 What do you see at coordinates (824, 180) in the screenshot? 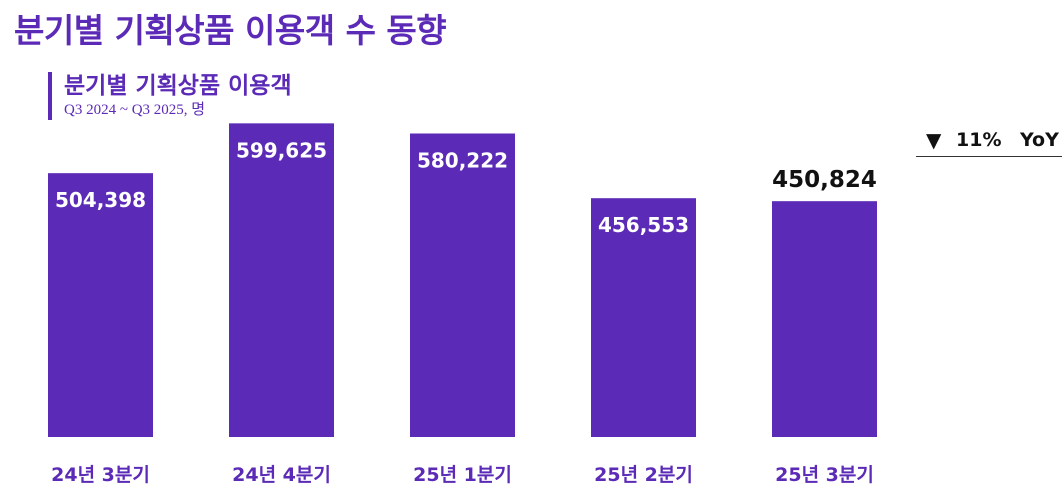
I see `bar-value-label: 450,824` at bounding box center [824, 180].